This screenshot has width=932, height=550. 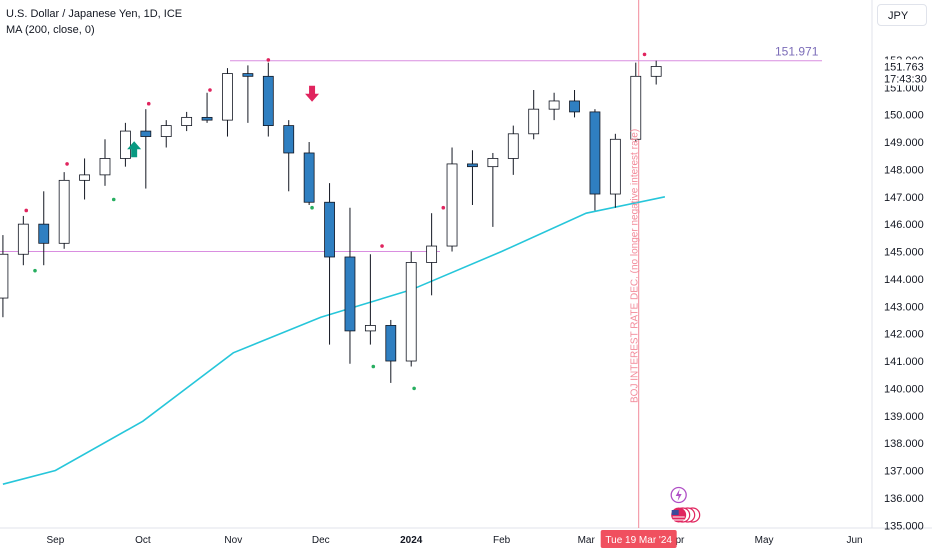 I want to click on time-tick-label: May, so click(x=764, y=540).